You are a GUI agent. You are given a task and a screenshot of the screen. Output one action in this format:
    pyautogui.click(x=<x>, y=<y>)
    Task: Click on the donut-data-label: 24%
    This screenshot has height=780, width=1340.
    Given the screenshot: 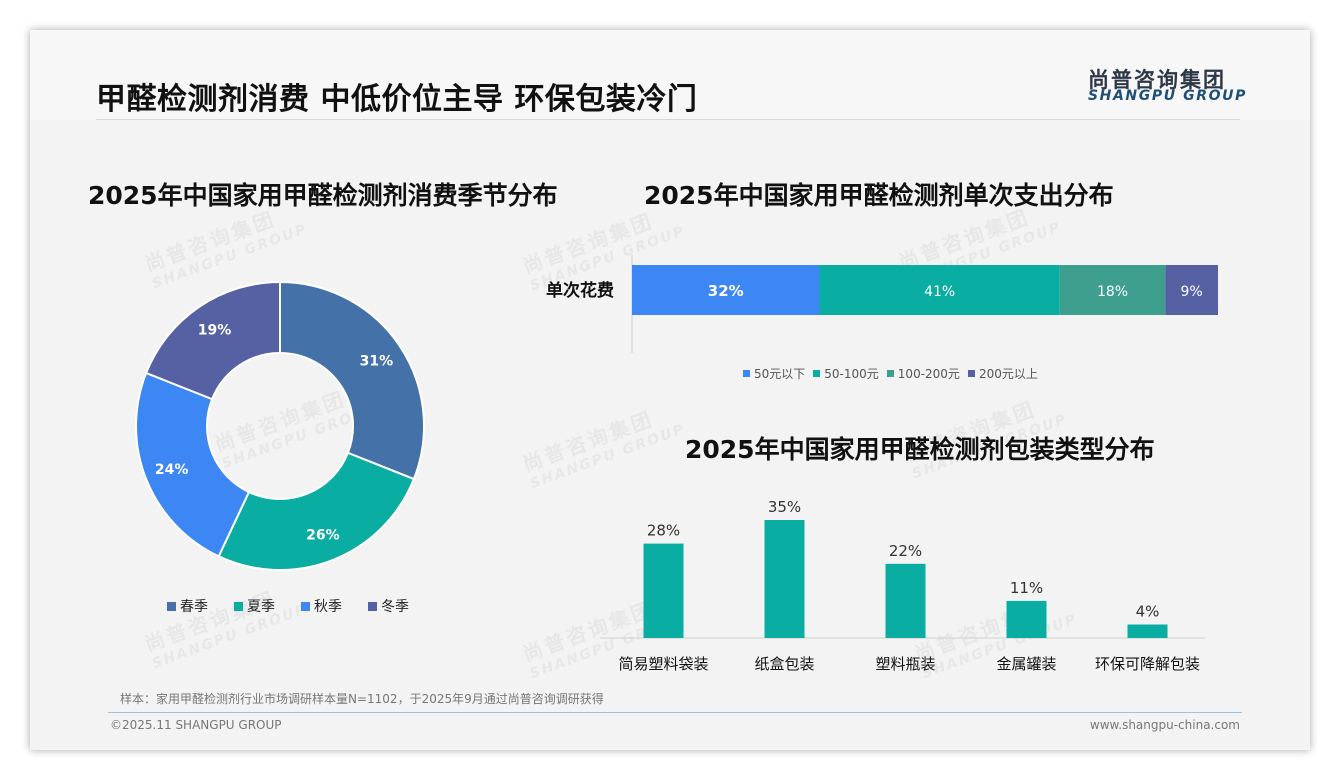 What is the action you would take?
    pyautogui.click(x=172, y=470)
    